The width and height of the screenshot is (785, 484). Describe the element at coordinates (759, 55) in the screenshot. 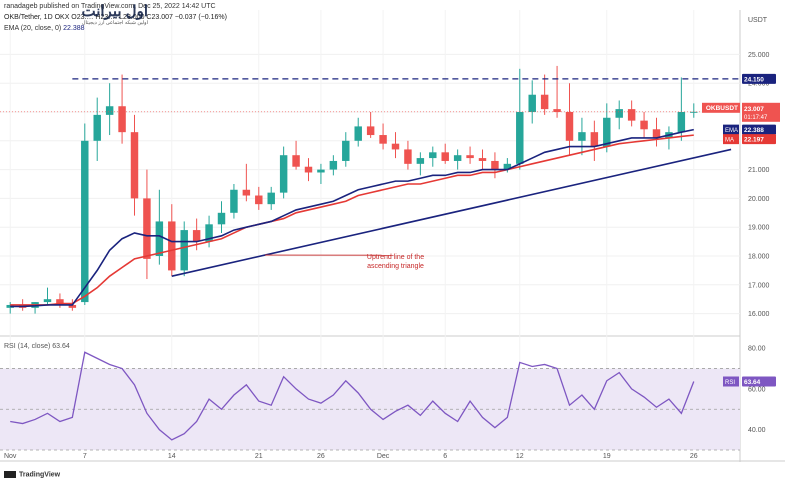

I see `price-tick-label: 25.000` at that location.